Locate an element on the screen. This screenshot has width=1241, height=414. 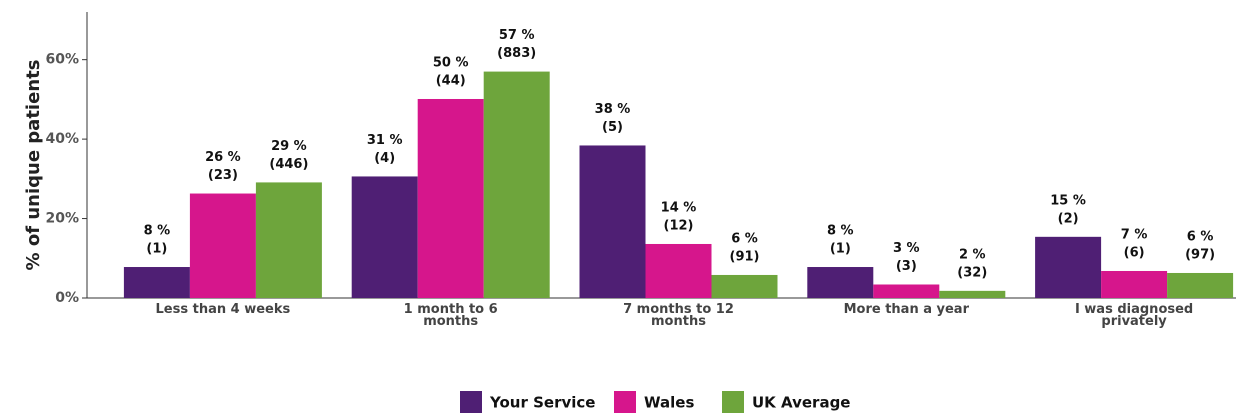
legend-label: UK Average is located at coordinates (801, 403).